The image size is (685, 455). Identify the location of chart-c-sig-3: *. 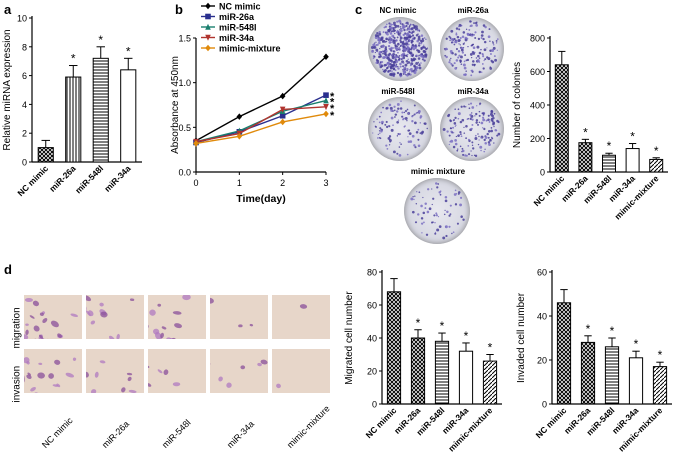
(632, 137).